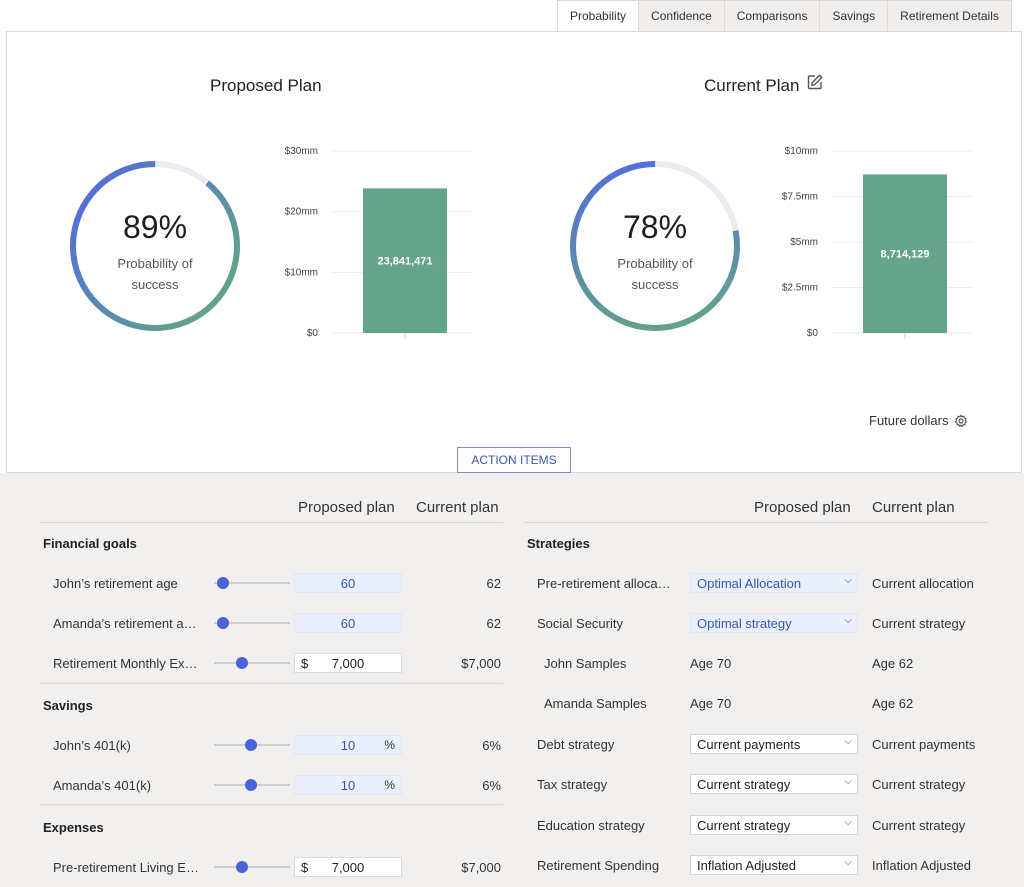 This screenshot has width=1024, height=887. What do you see at coordinates (893, 663) in the screenshot?
I see `john-ss-current: Age 62` at bounding box center [893, 663].